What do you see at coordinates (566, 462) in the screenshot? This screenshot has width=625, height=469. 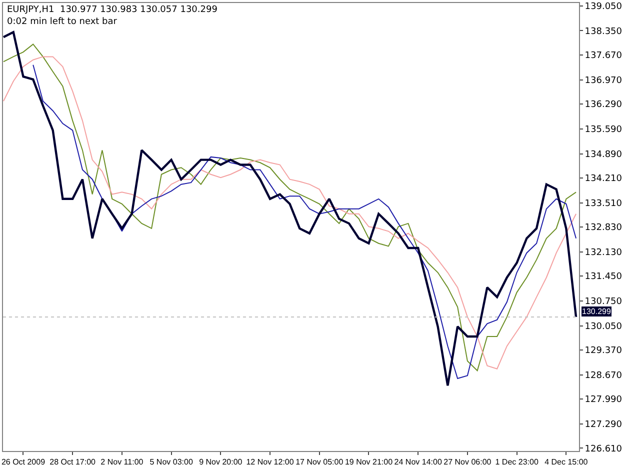 I see `x-tick-label: 4 Dec 15:00` at bounding box center [566, 462].